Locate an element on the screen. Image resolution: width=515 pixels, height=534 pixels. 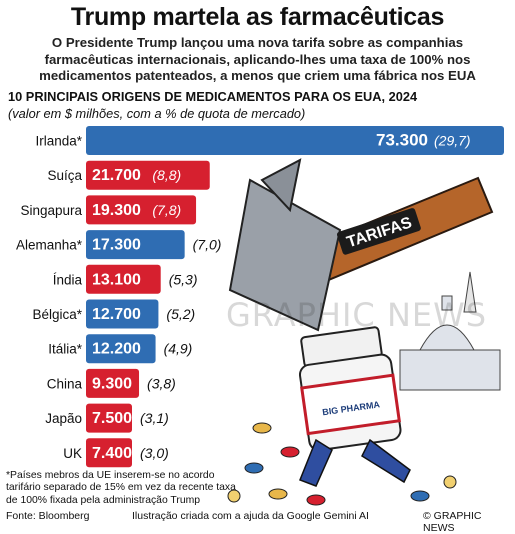
share-label: (5,2) is located at coordinates (180, 314).